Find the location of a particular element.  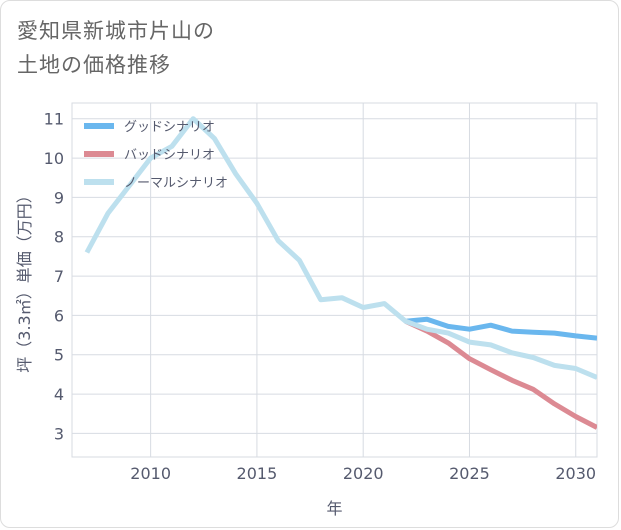

x-tick-label: 2010 is located at coordinates (150, 473).